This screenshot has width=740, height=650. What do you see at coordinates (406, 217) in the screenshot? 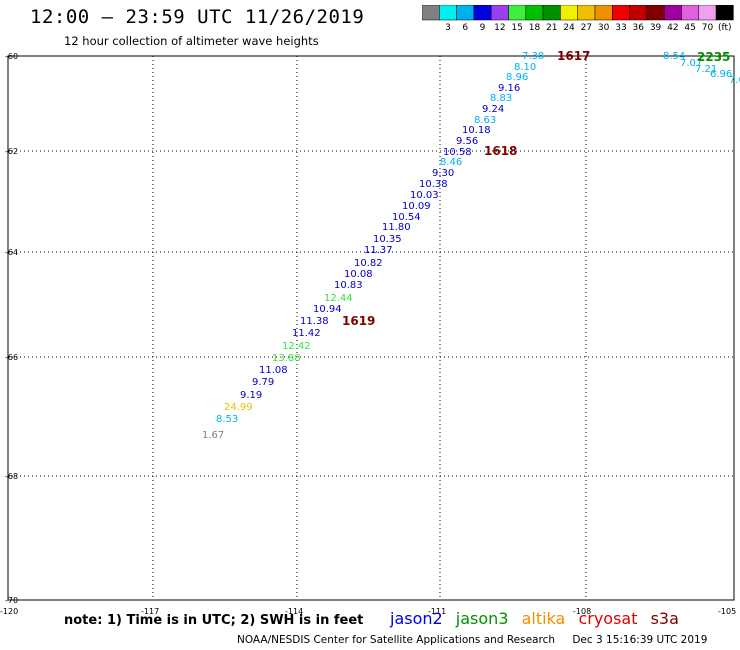
I see `wave-height-value: 10.54` at bounding box center [406, 217].